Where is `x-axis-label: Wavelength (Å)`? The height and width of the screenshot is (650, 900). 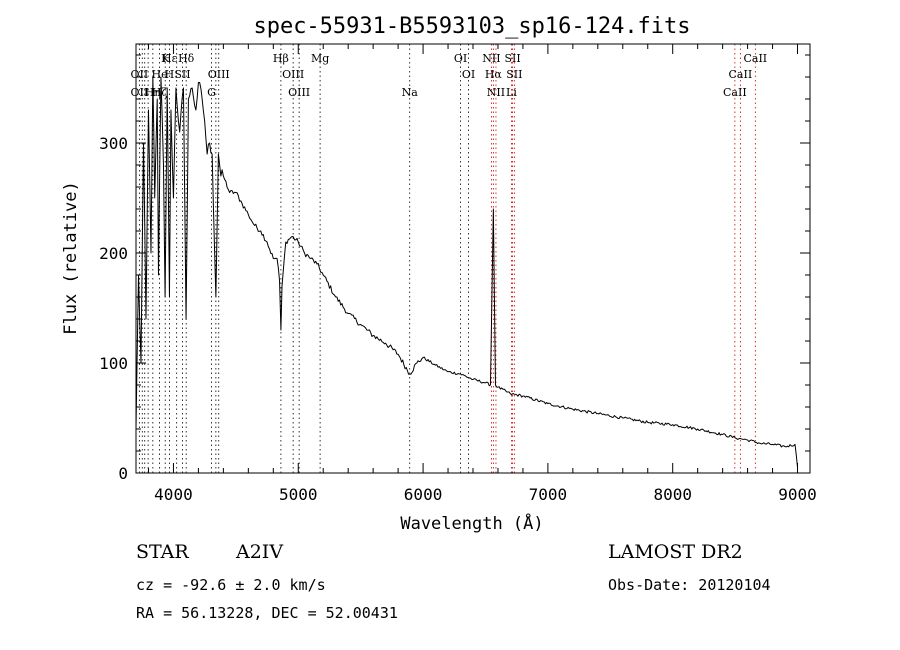
x-axis-label: Wavelength (Å) is located at coordinates (471, 523).